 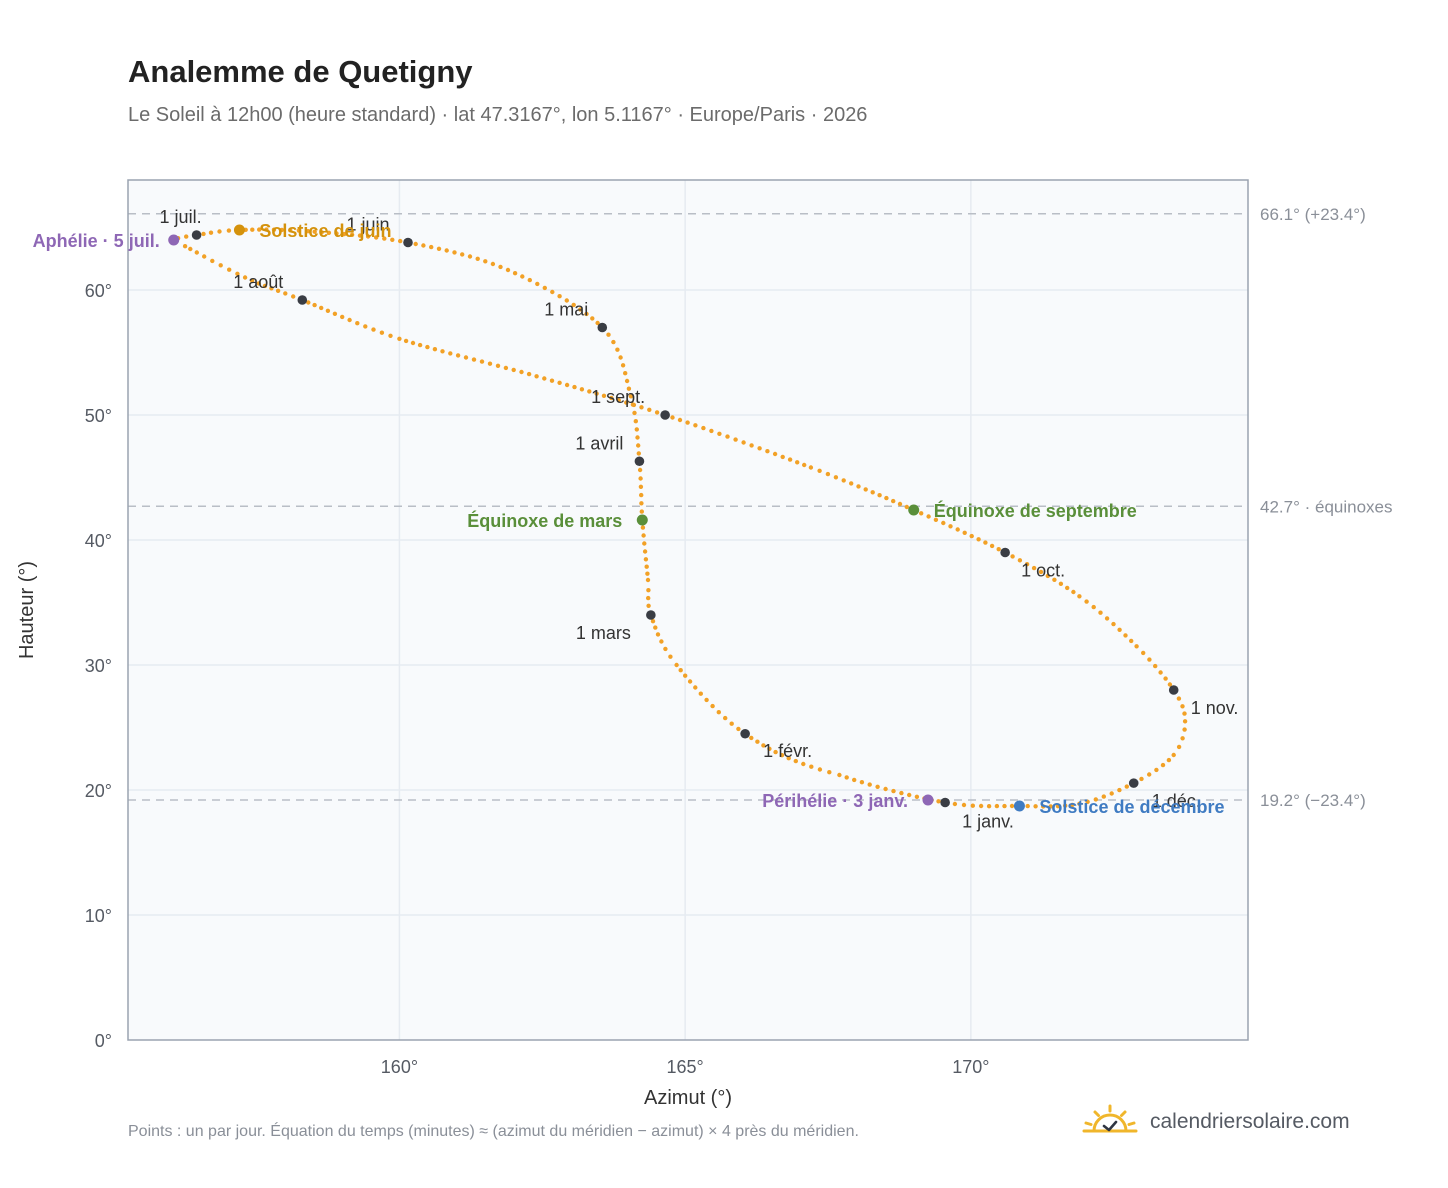 I want to click on reference-line-label: 19.2° (−23.4°), so click(x=1313, y=800).